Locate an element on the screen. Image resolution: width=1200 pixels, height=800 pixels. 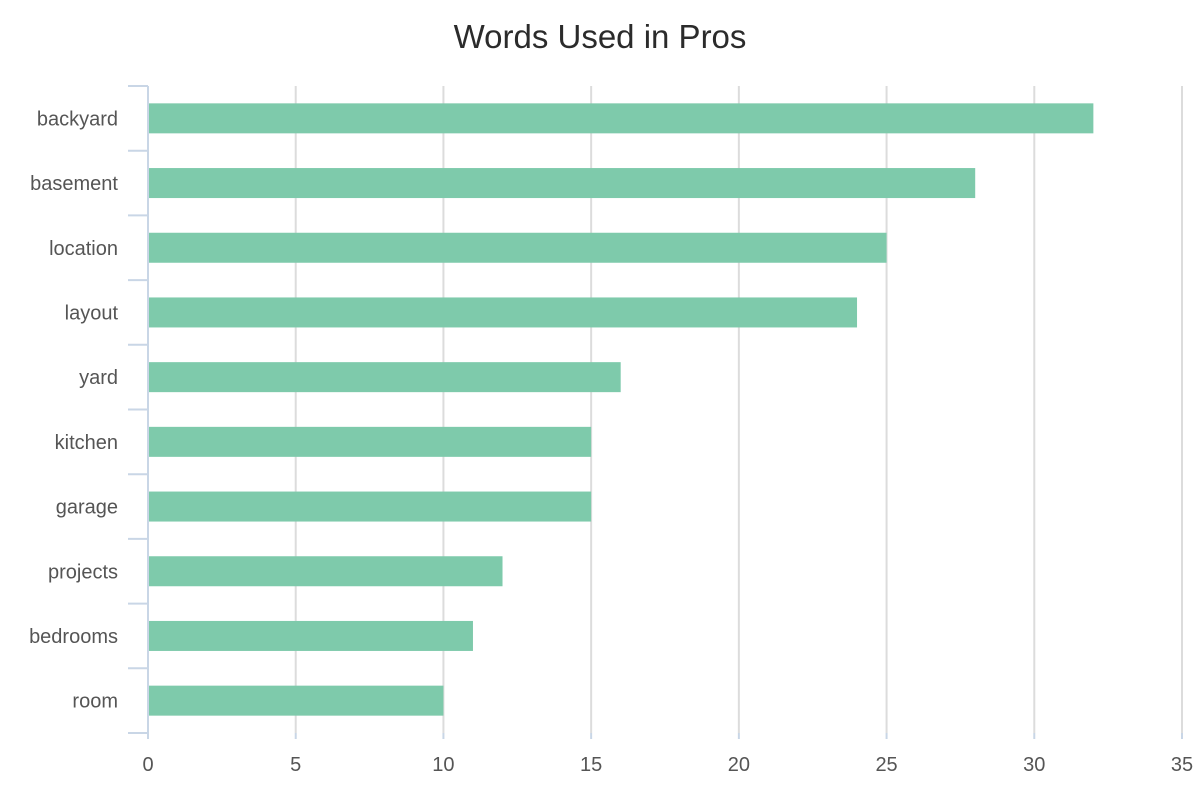
bar-room is located at coordinates (296, 700).